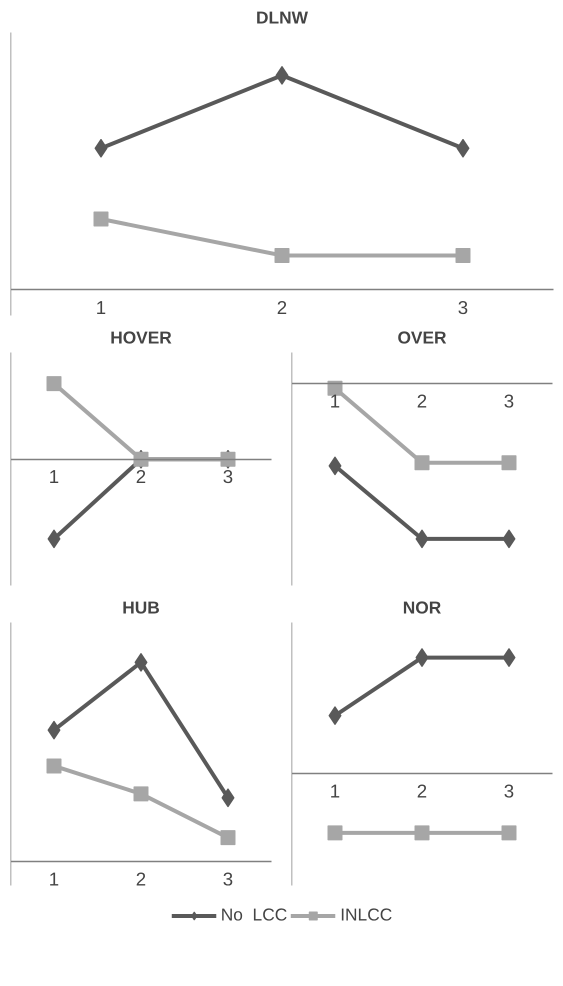  I want to click on chart-title: NOR, so click(422, 608).